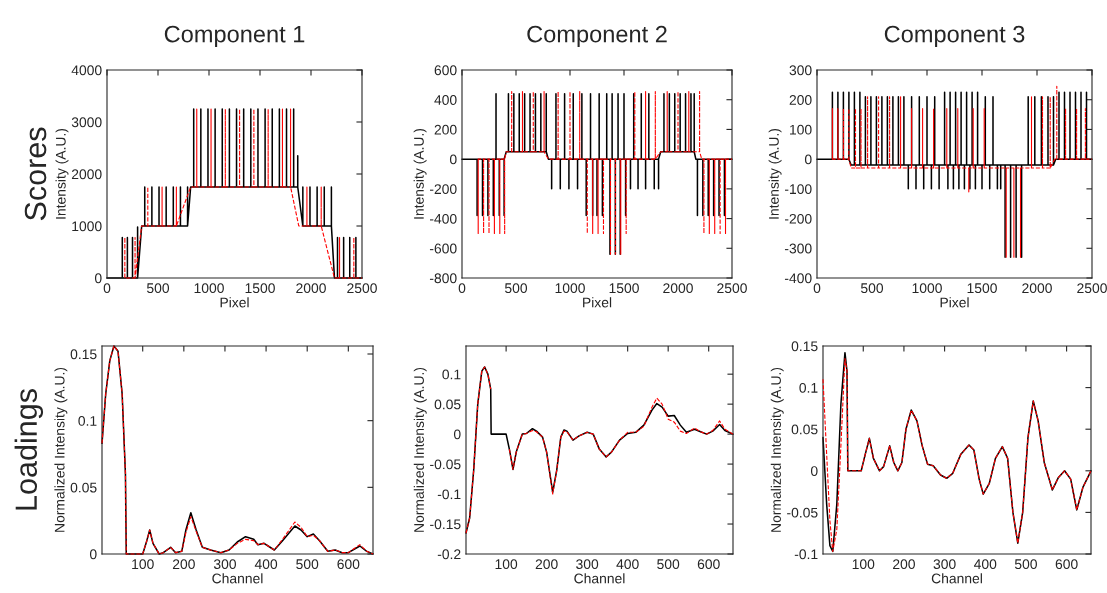  Describe the element at coordinates (87, 226) in the screenshot. I see `y-tick-label: 1000` at that location.